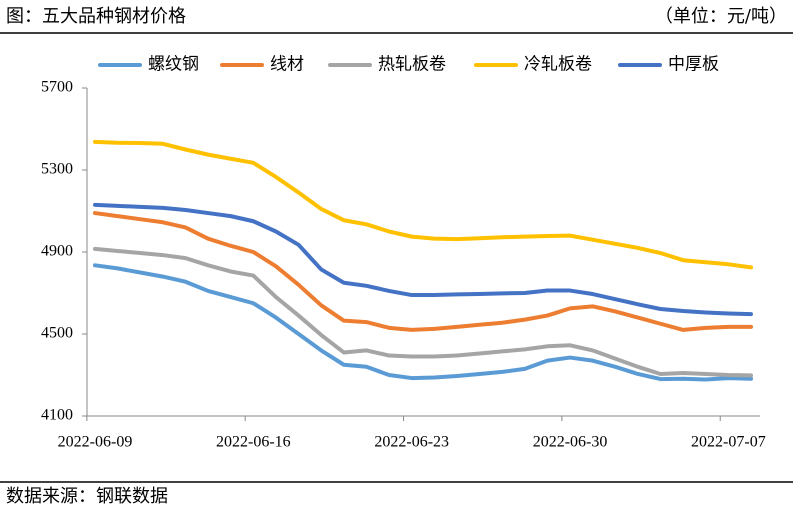 The height and width of the screenshot is (511, 793). I want to click on x-tick-label: 2022-07-07, so click(728, 442).